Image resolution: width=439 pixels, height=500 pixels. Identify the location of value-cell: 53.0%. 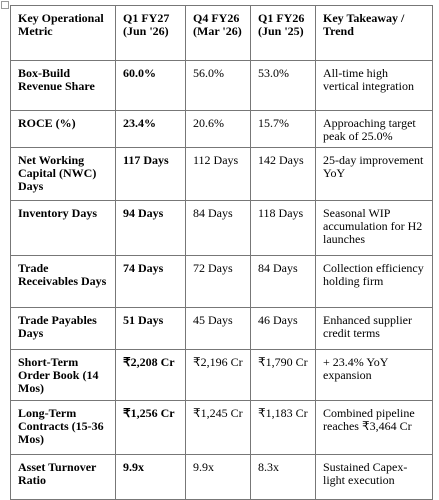
(283, 85).